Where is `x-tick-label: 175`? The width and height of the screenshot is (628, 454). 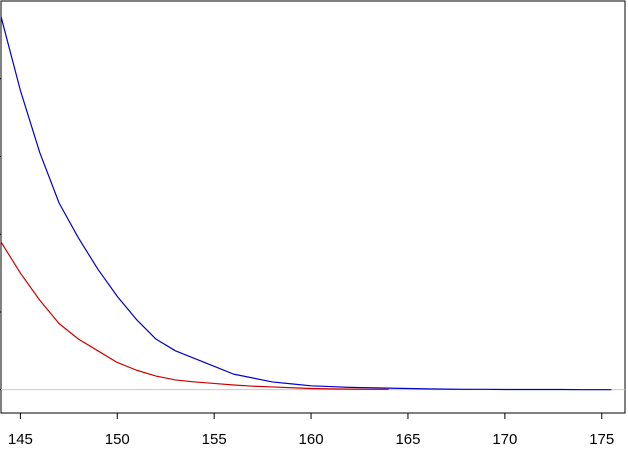
x-tick-label: 175 is located at coordinates (601, 439).